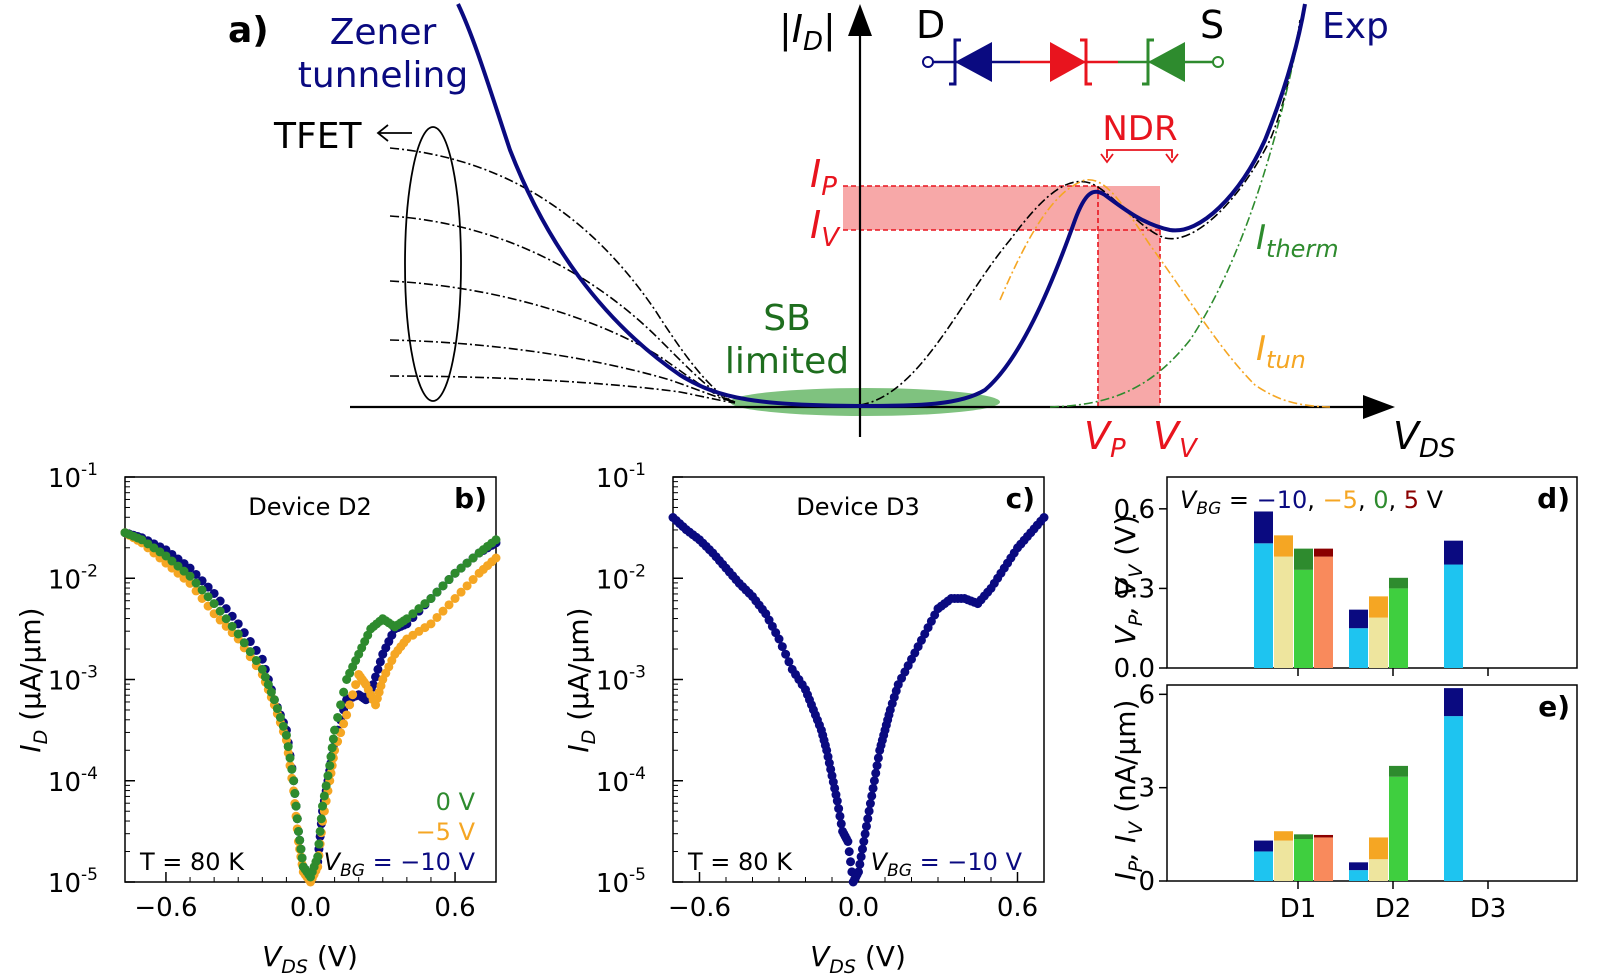 The height and width of the screenshot is (979, 1597). What do you see at coordinates (1281, 351) in the screenshot?
I see `itun-label: Itun` at bounding box center [1281, 351].